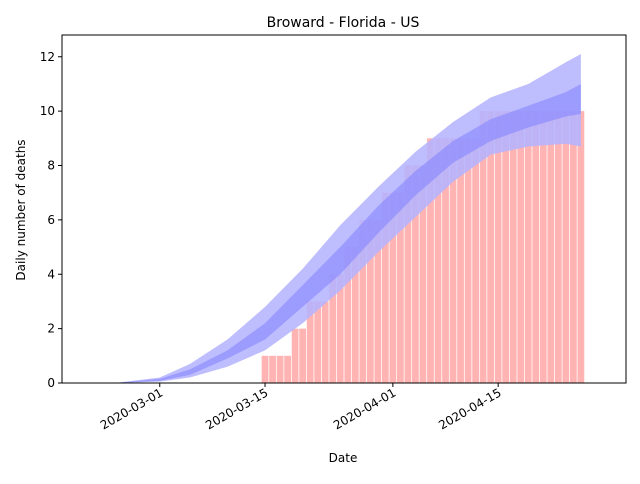  What do you see at coordinates (51, 166) in the screenshot?
I see `y-tick-label: 8` at bounding box center [51, 166].